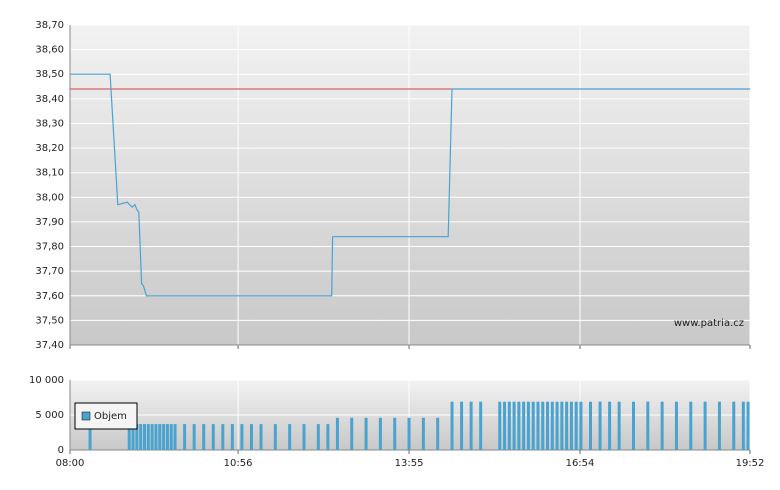 This screenshot has width=780, height=490. Describe the element at coordinates (110, 416) in the screenshot. I see `legend-label: Objem` at that location.